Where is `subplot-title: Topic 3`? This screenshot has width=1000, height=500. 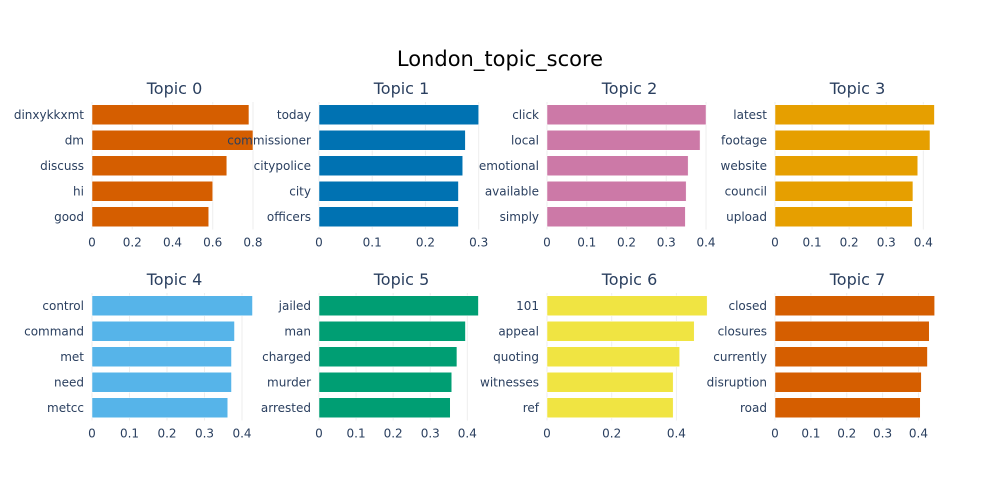 subplot-title: Topic 3 is located at coordinates (857, 88).